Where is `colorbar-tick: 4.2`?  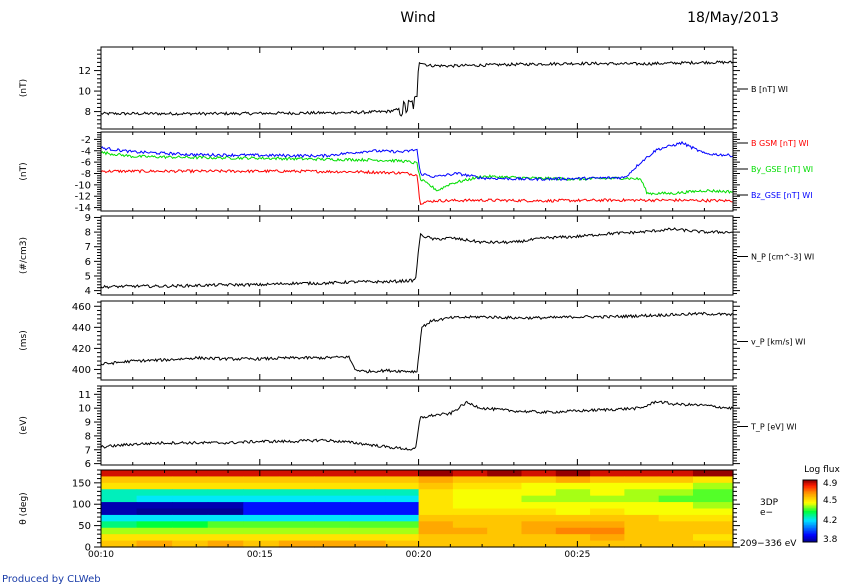
colorbar-tick: 4.2 is located at coordinates (830, 521).